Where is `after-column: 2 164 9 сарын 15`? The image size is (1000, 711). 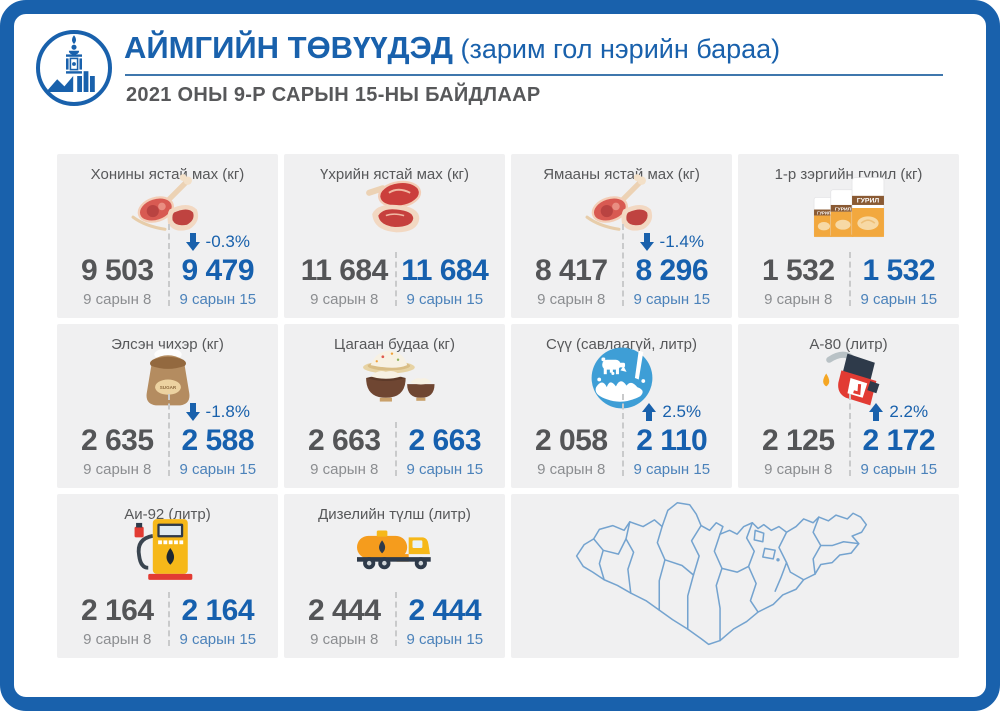
after-column: 2 164 9 сарын 15 is located at coordinates (218, 621).